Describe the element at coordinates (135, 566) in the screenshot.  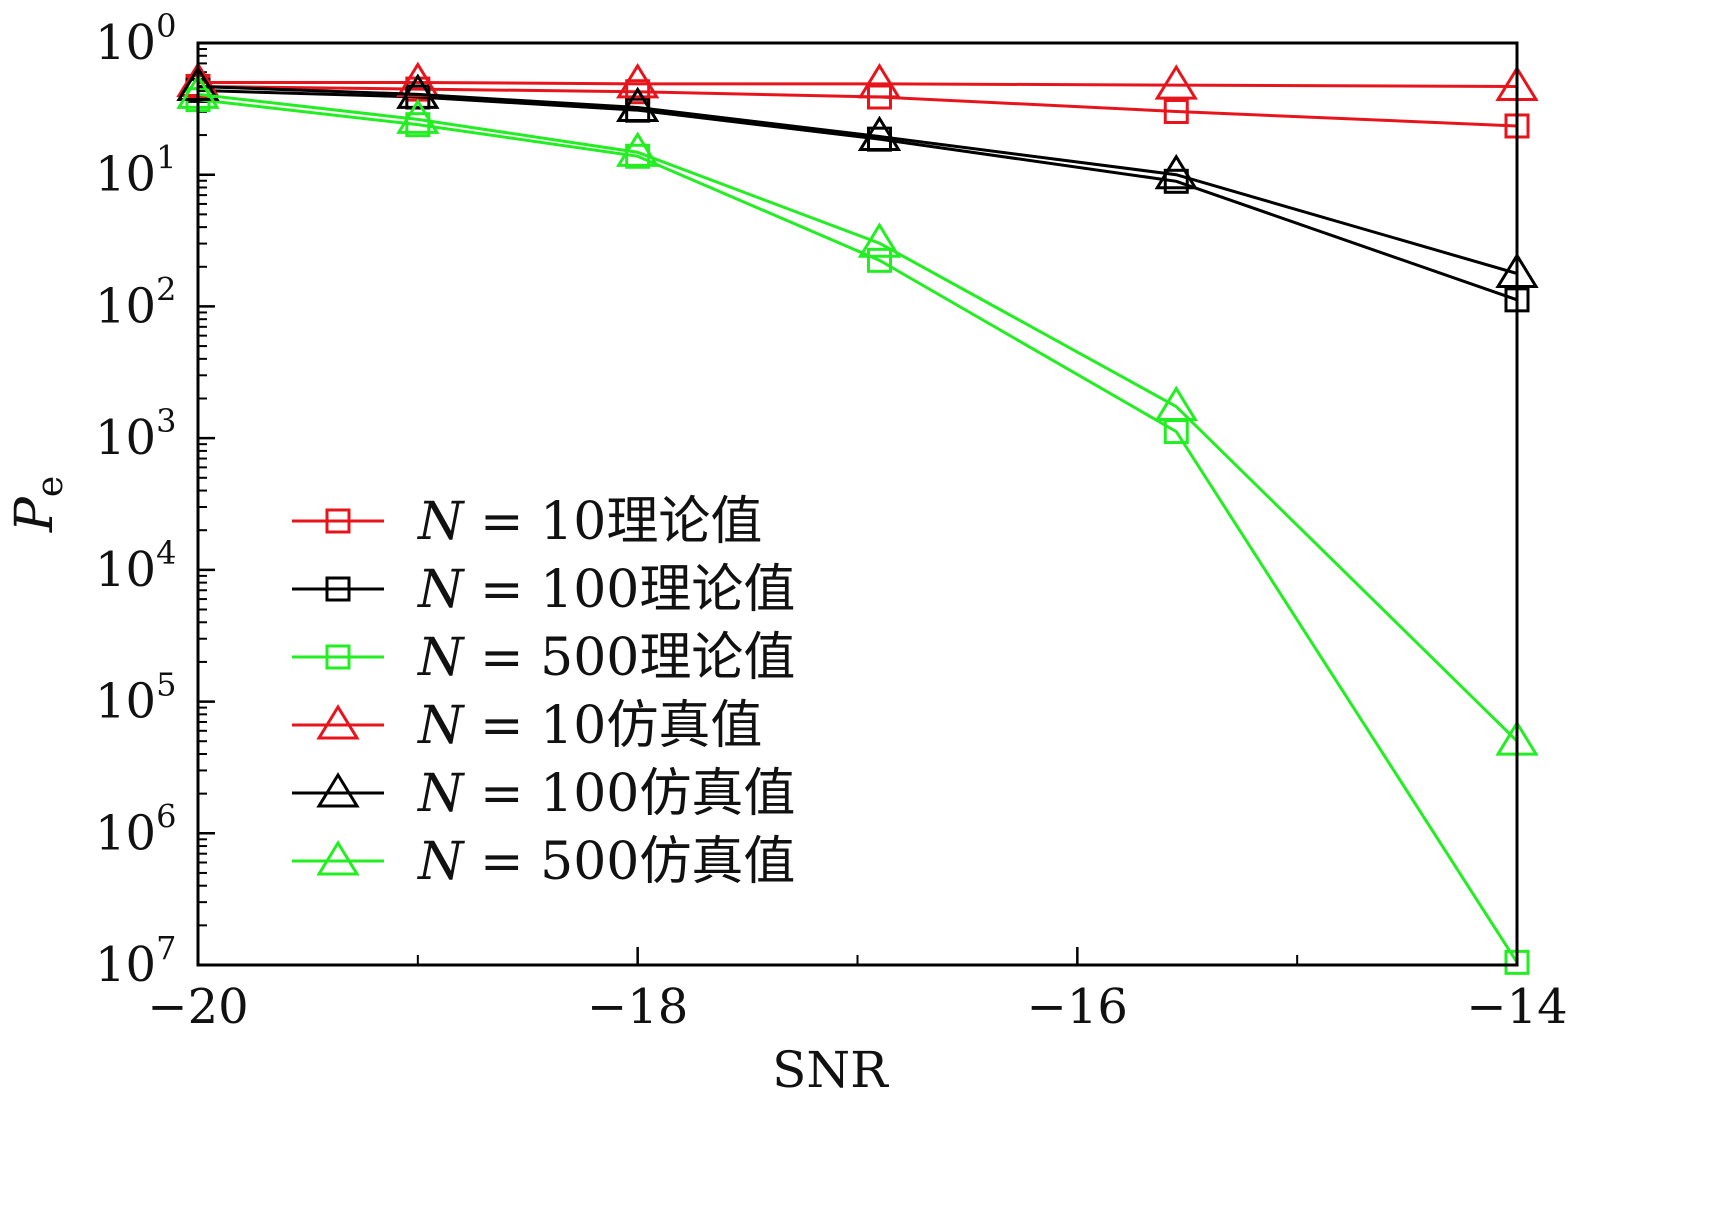
I see `y-tick-label: 10⁴` at that location.